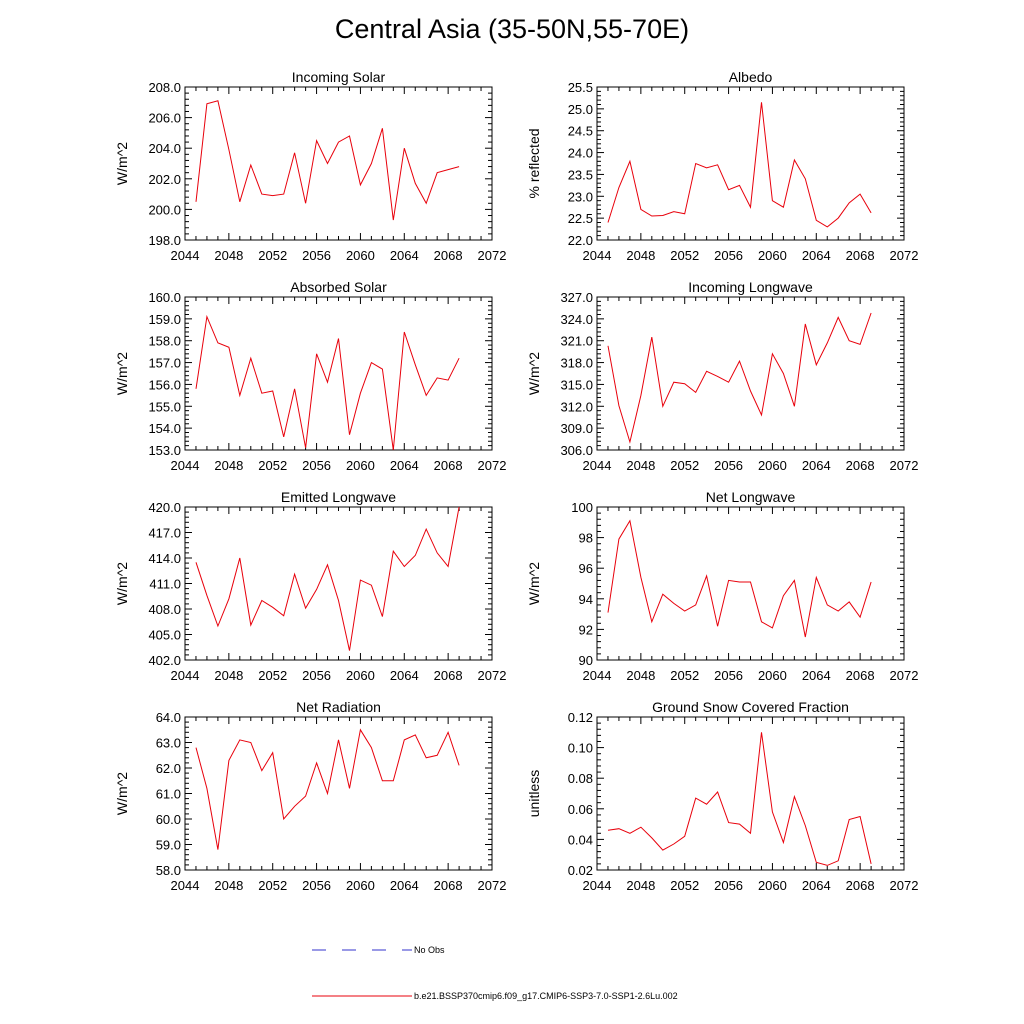 The height and width of the screenshot is (1024, 1024). Describe the element at coordinates (168, 794) in the screenshot. I see `y-tick-label: 61.0` at that location.